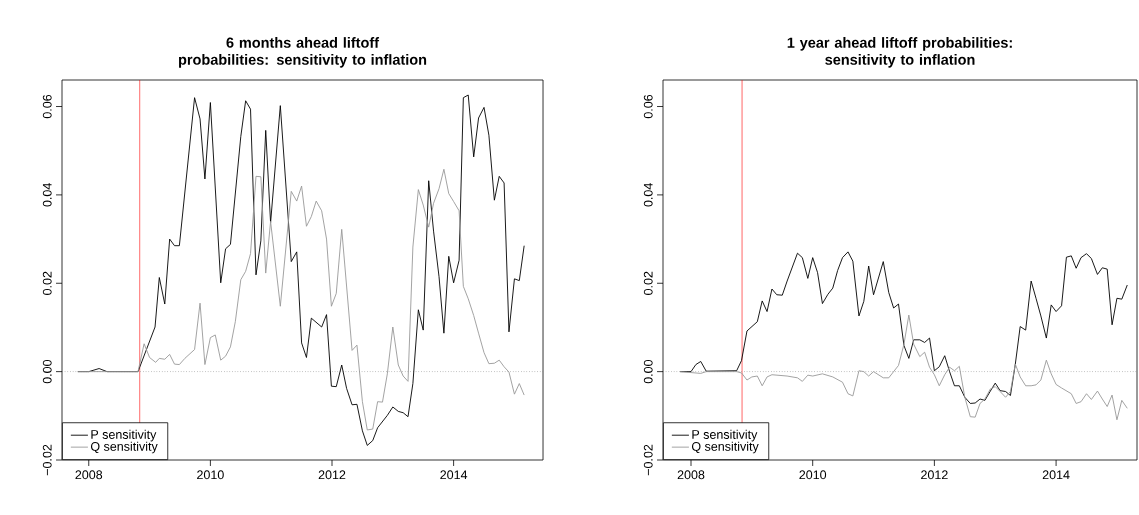  I want to click on chart-title: 6 months ahead liftoff probabilities: sensitivity to inflation, so click(303, 52).